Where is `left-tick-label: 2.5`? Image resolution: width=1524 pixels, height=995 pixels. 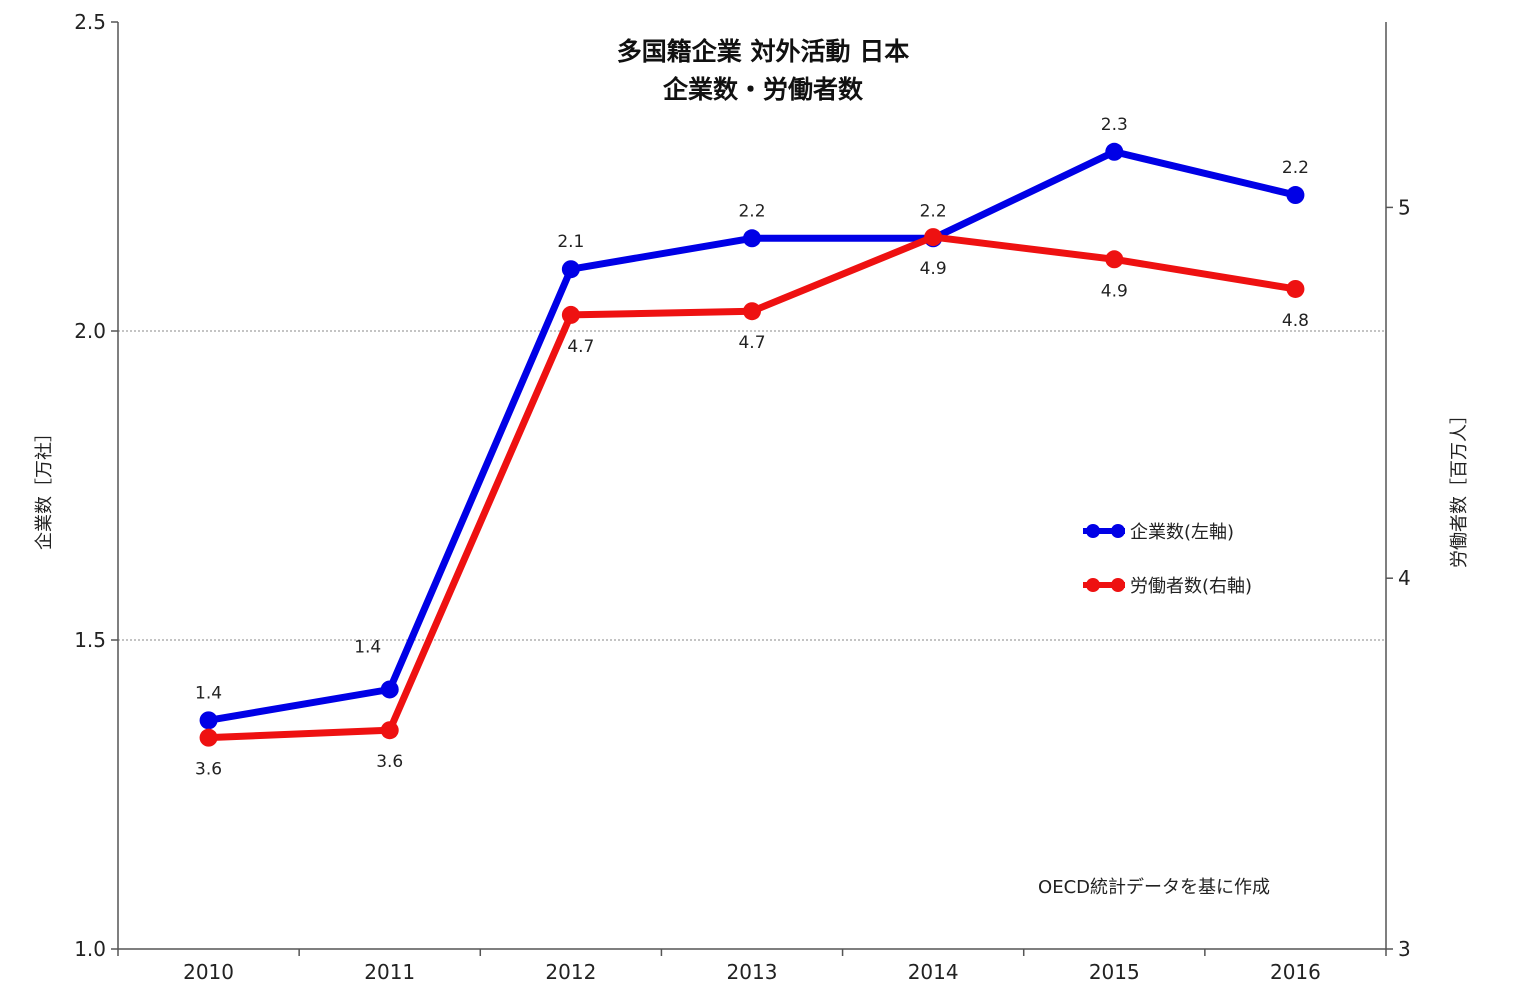
left-tick-label: 2.5 is located at coordinates (90, 22).